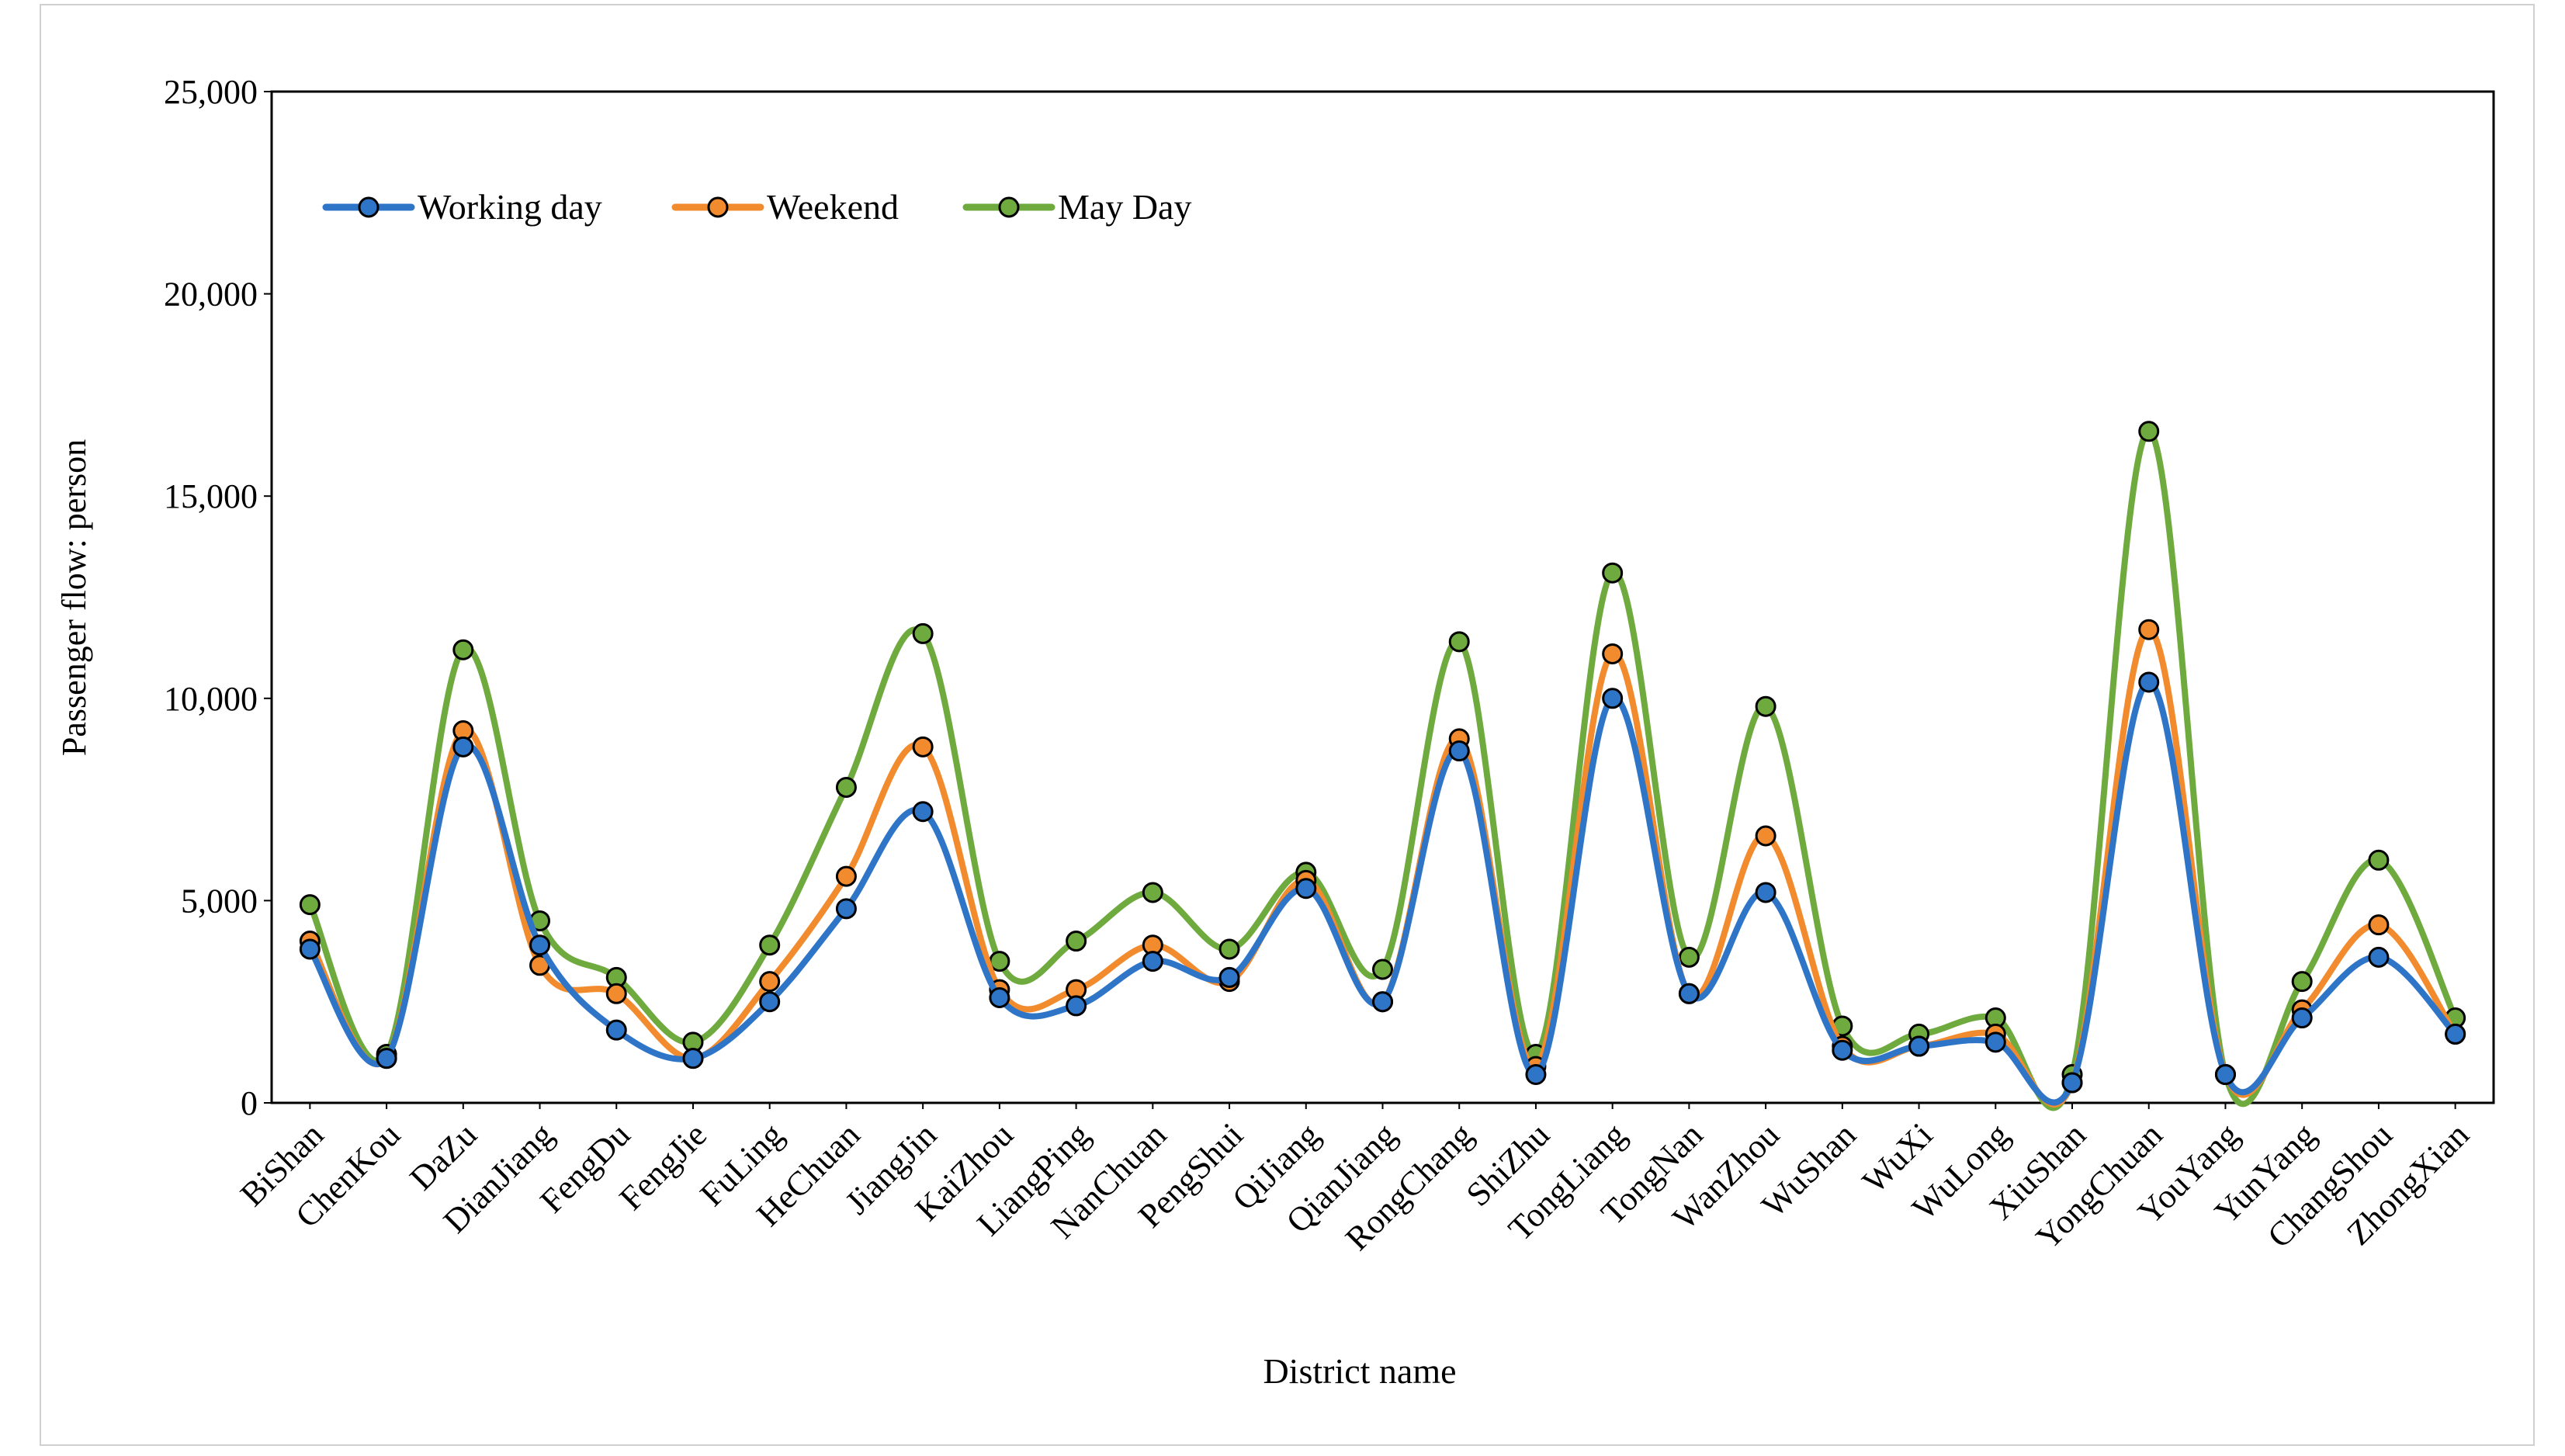 The image size is (2565, 1456). I want to click on point-working-day-wuxi, so click(1919, 1046).